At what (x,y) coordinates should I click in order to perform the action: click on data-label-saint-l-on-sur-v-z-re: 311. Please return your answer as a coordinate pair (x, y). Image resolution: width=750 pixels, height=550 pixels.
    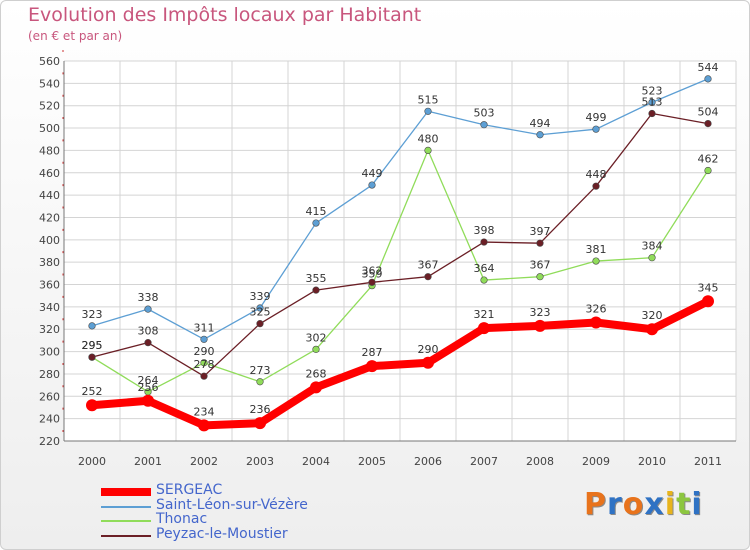
    Looking at the image, I should click on (204, 327).